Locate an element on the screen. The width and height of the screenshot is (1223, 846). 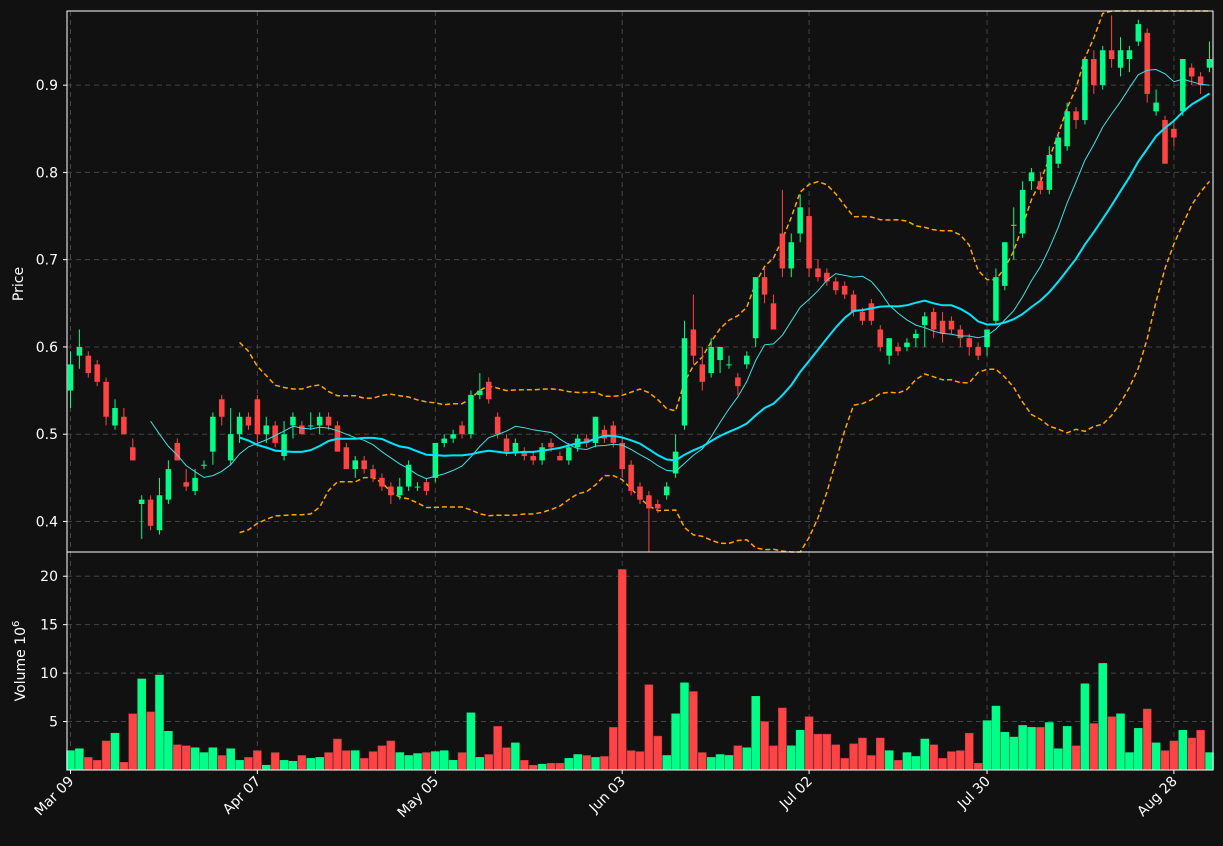
volume-axis-label-text: Volume is located at coordinates (21, 675).